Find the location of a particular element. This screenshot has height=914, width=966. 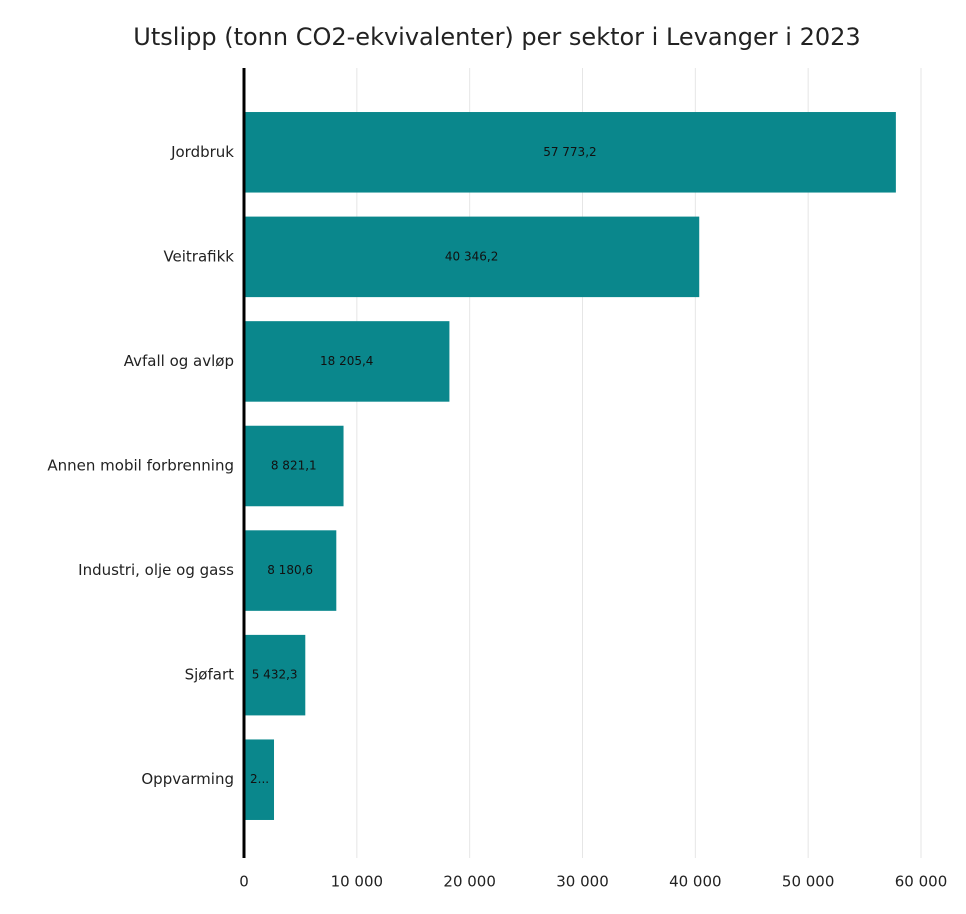

y-tick-label: Annen mobil forbrenning is located at coordinates (140, 466).